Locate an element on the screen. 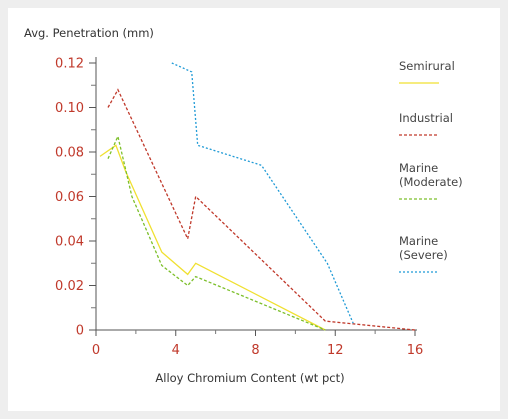 The image size is (508, 419). legend-item-0: Semirural is located at coordinates (427, 71).